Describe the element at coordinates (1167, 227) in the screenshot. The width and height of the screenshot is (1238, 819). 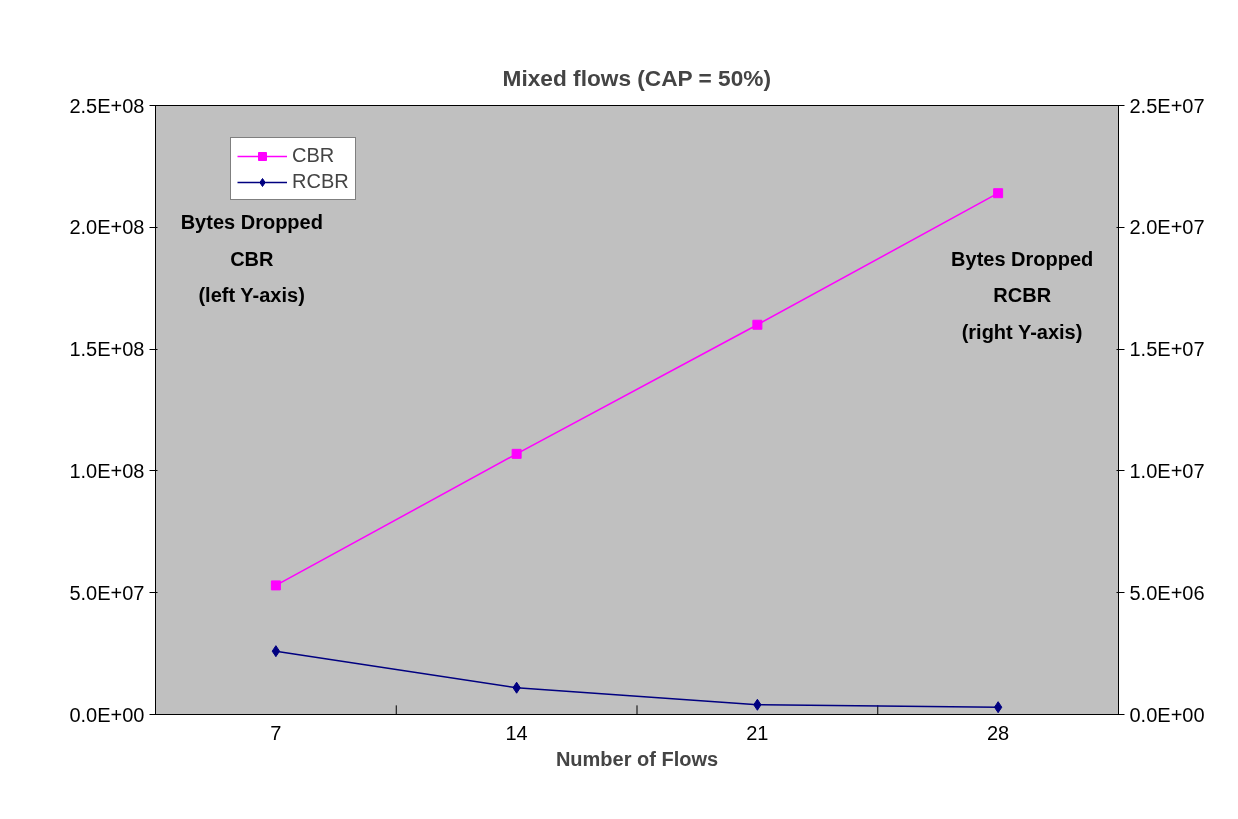
I see `y2-tick-label: 2.0E+07` at that location.